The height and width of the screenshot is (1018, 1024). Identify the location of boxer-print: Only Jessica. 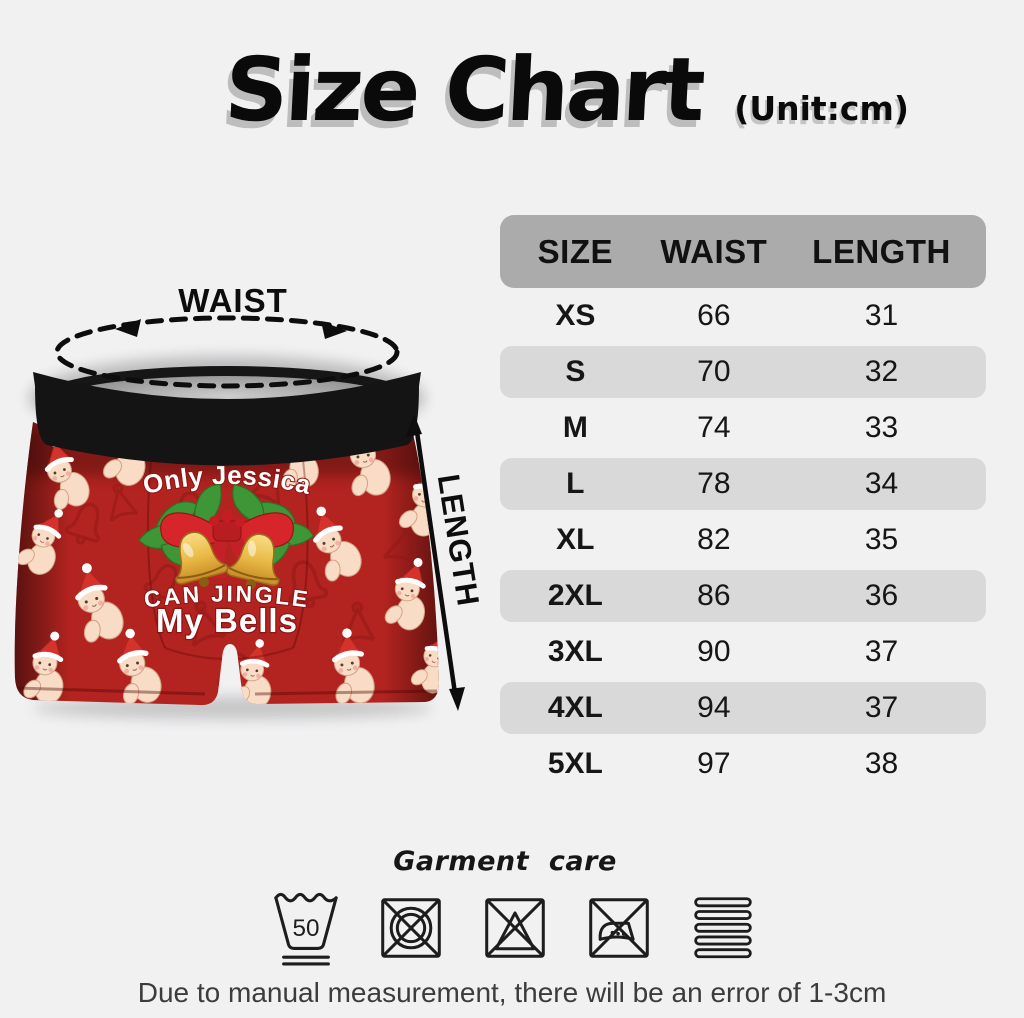
(226, 549).